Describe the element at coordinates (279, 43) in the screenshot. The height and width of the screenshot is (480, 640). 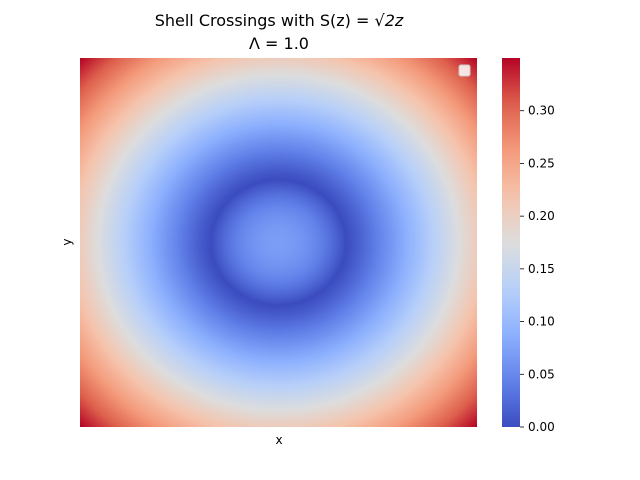
I see `chart-title-line2: Λ = 1.0` at that location.